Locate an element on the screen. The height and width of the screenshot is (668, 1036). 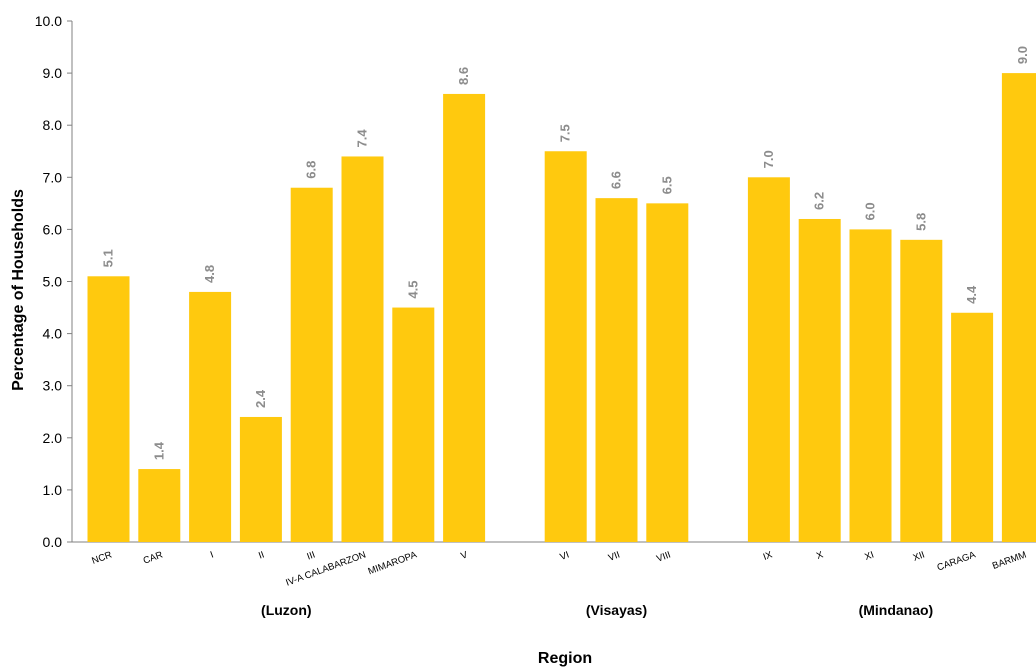
data-label: 8.6 is located at coordinates (463, 76).